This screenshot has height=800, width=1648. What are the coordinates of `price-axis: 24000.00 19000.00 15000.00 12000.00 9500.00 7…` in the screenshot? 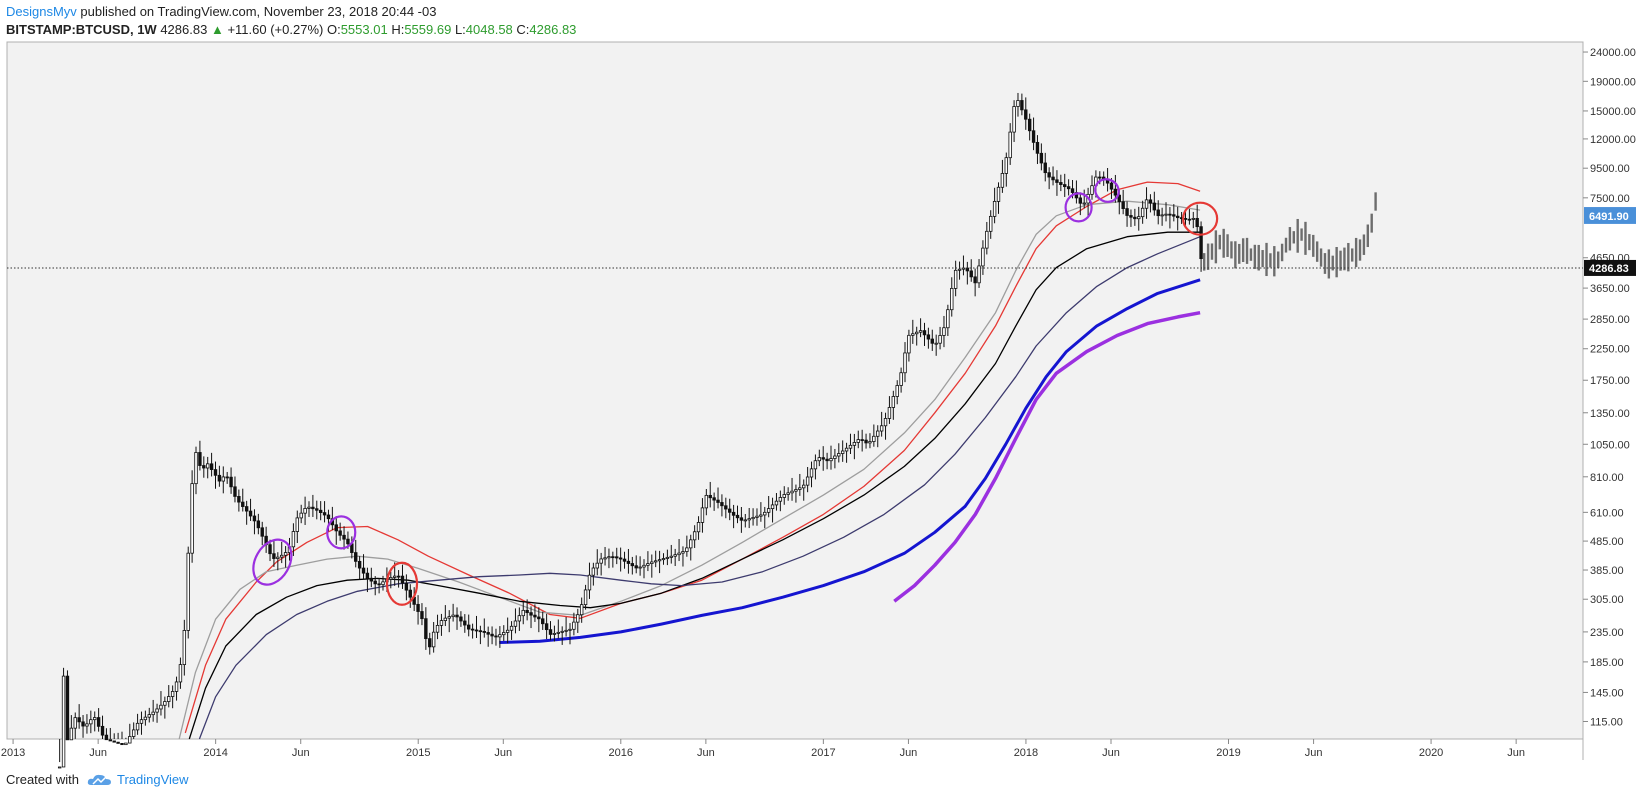 It's located at (1609, 387).